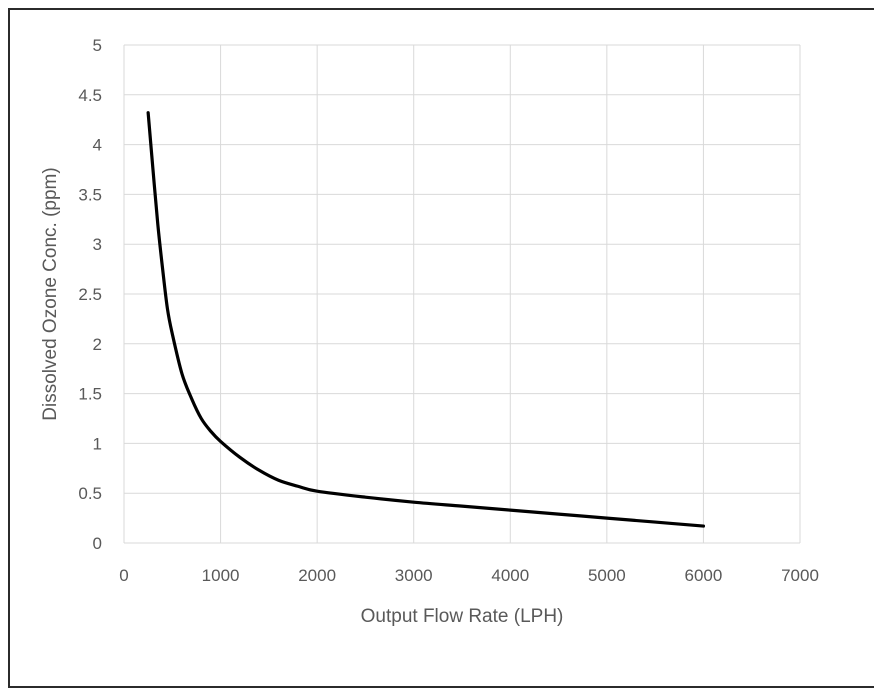  Describe the element at coordinates (90, 493) in the screenshot. I see `y-tick-label: 0.5` at that location.